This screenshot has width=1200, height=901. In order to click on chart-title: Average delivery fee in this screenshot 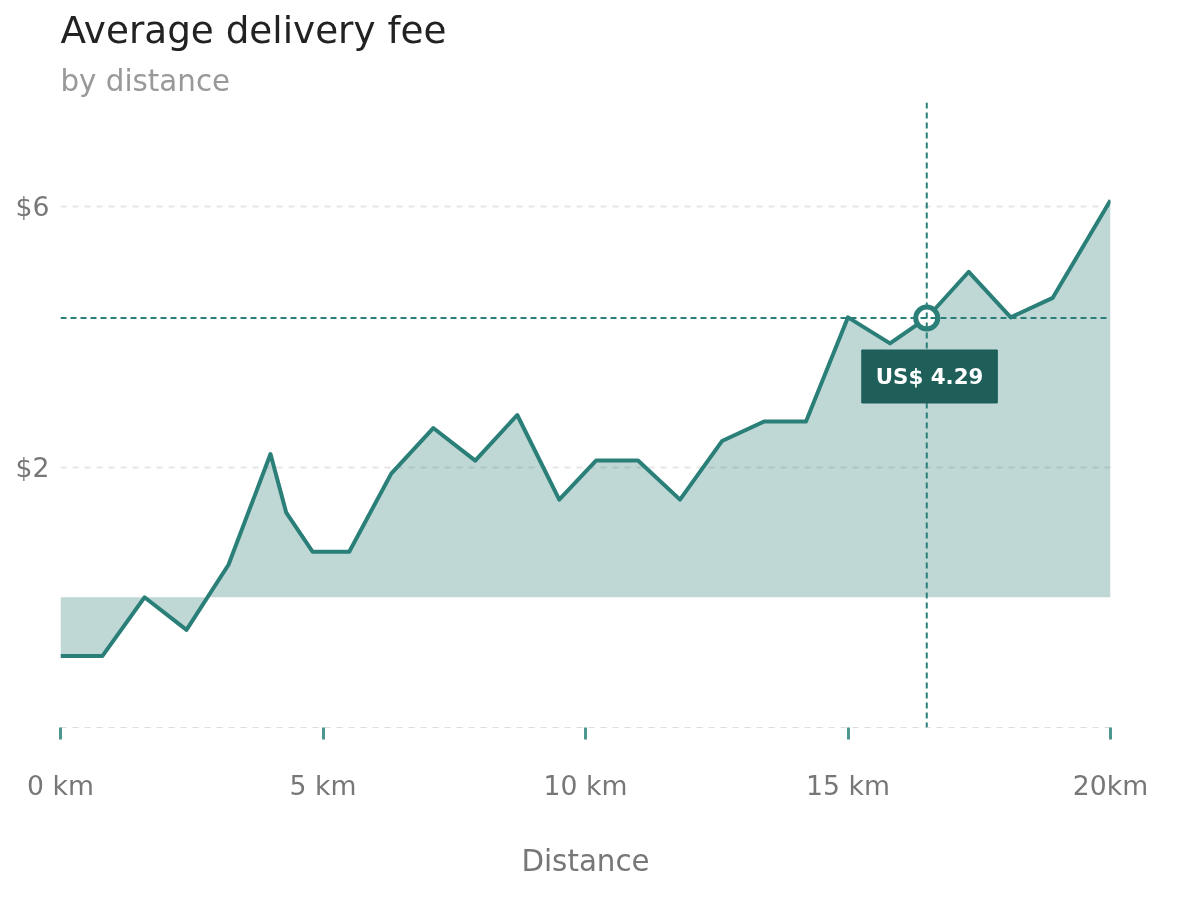, I will do `click(253, 29)`.